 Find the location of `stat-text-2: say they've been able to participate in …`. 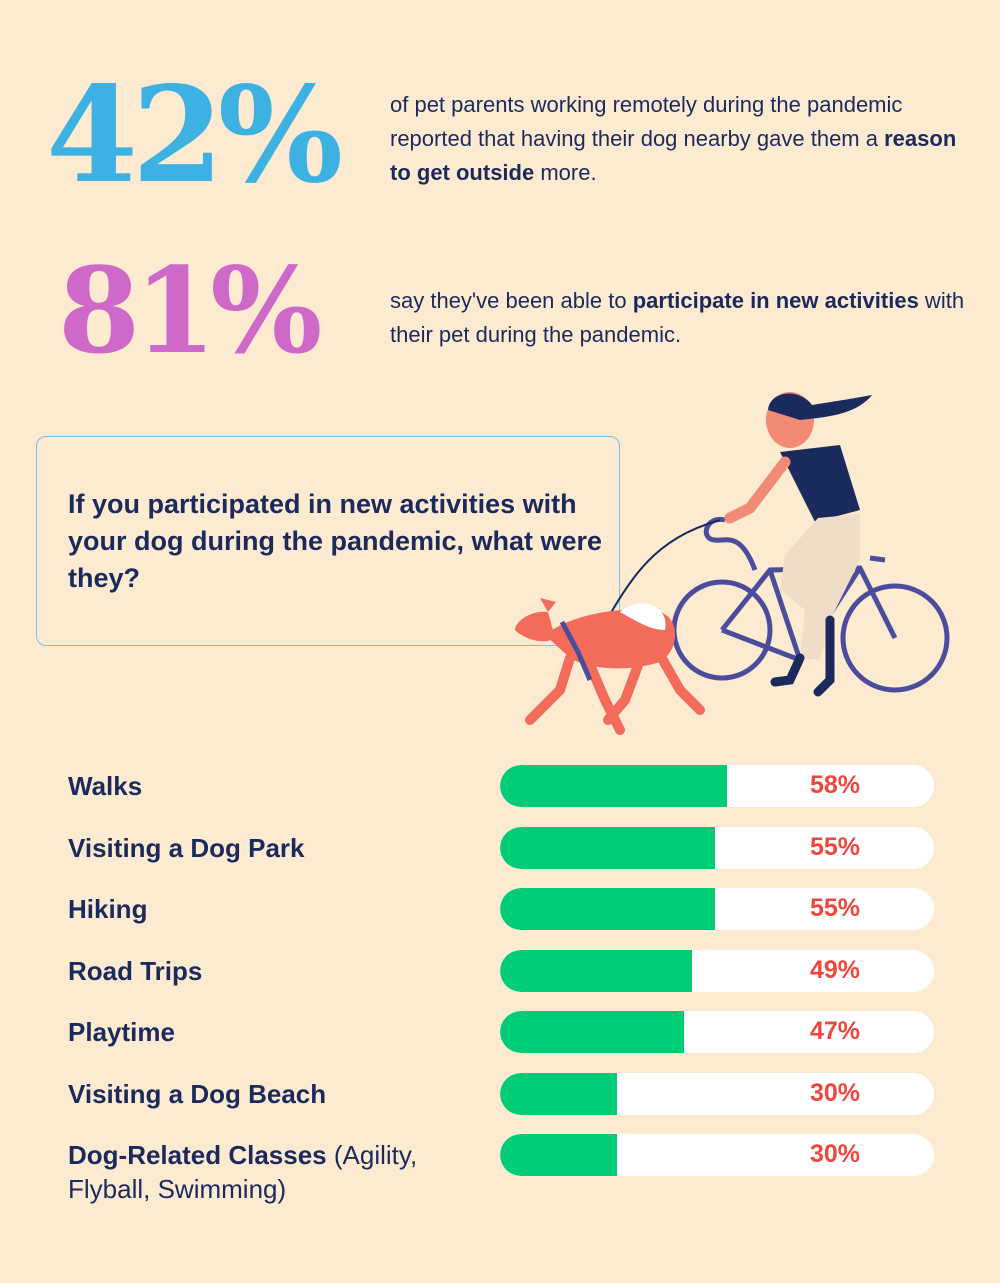

stat-text-2: say they've been able to participate in … is located at coordinates (680, 318).